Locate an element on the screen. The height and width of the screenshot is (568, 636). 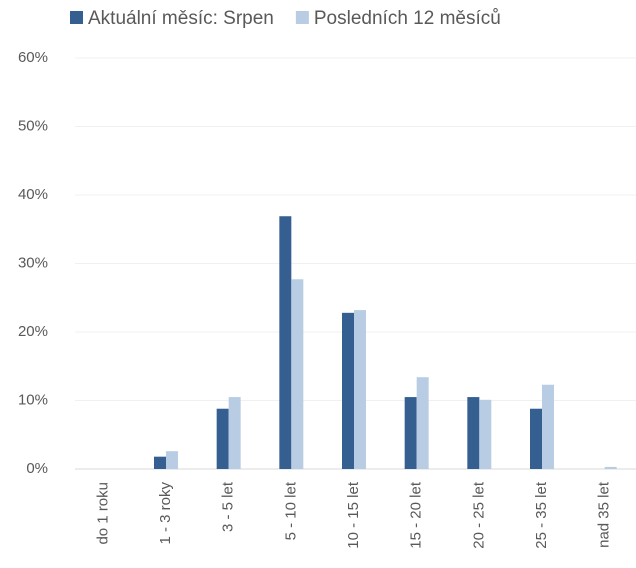
x-tick-label: 5 - 10 let is located at coordinates (290, 510).